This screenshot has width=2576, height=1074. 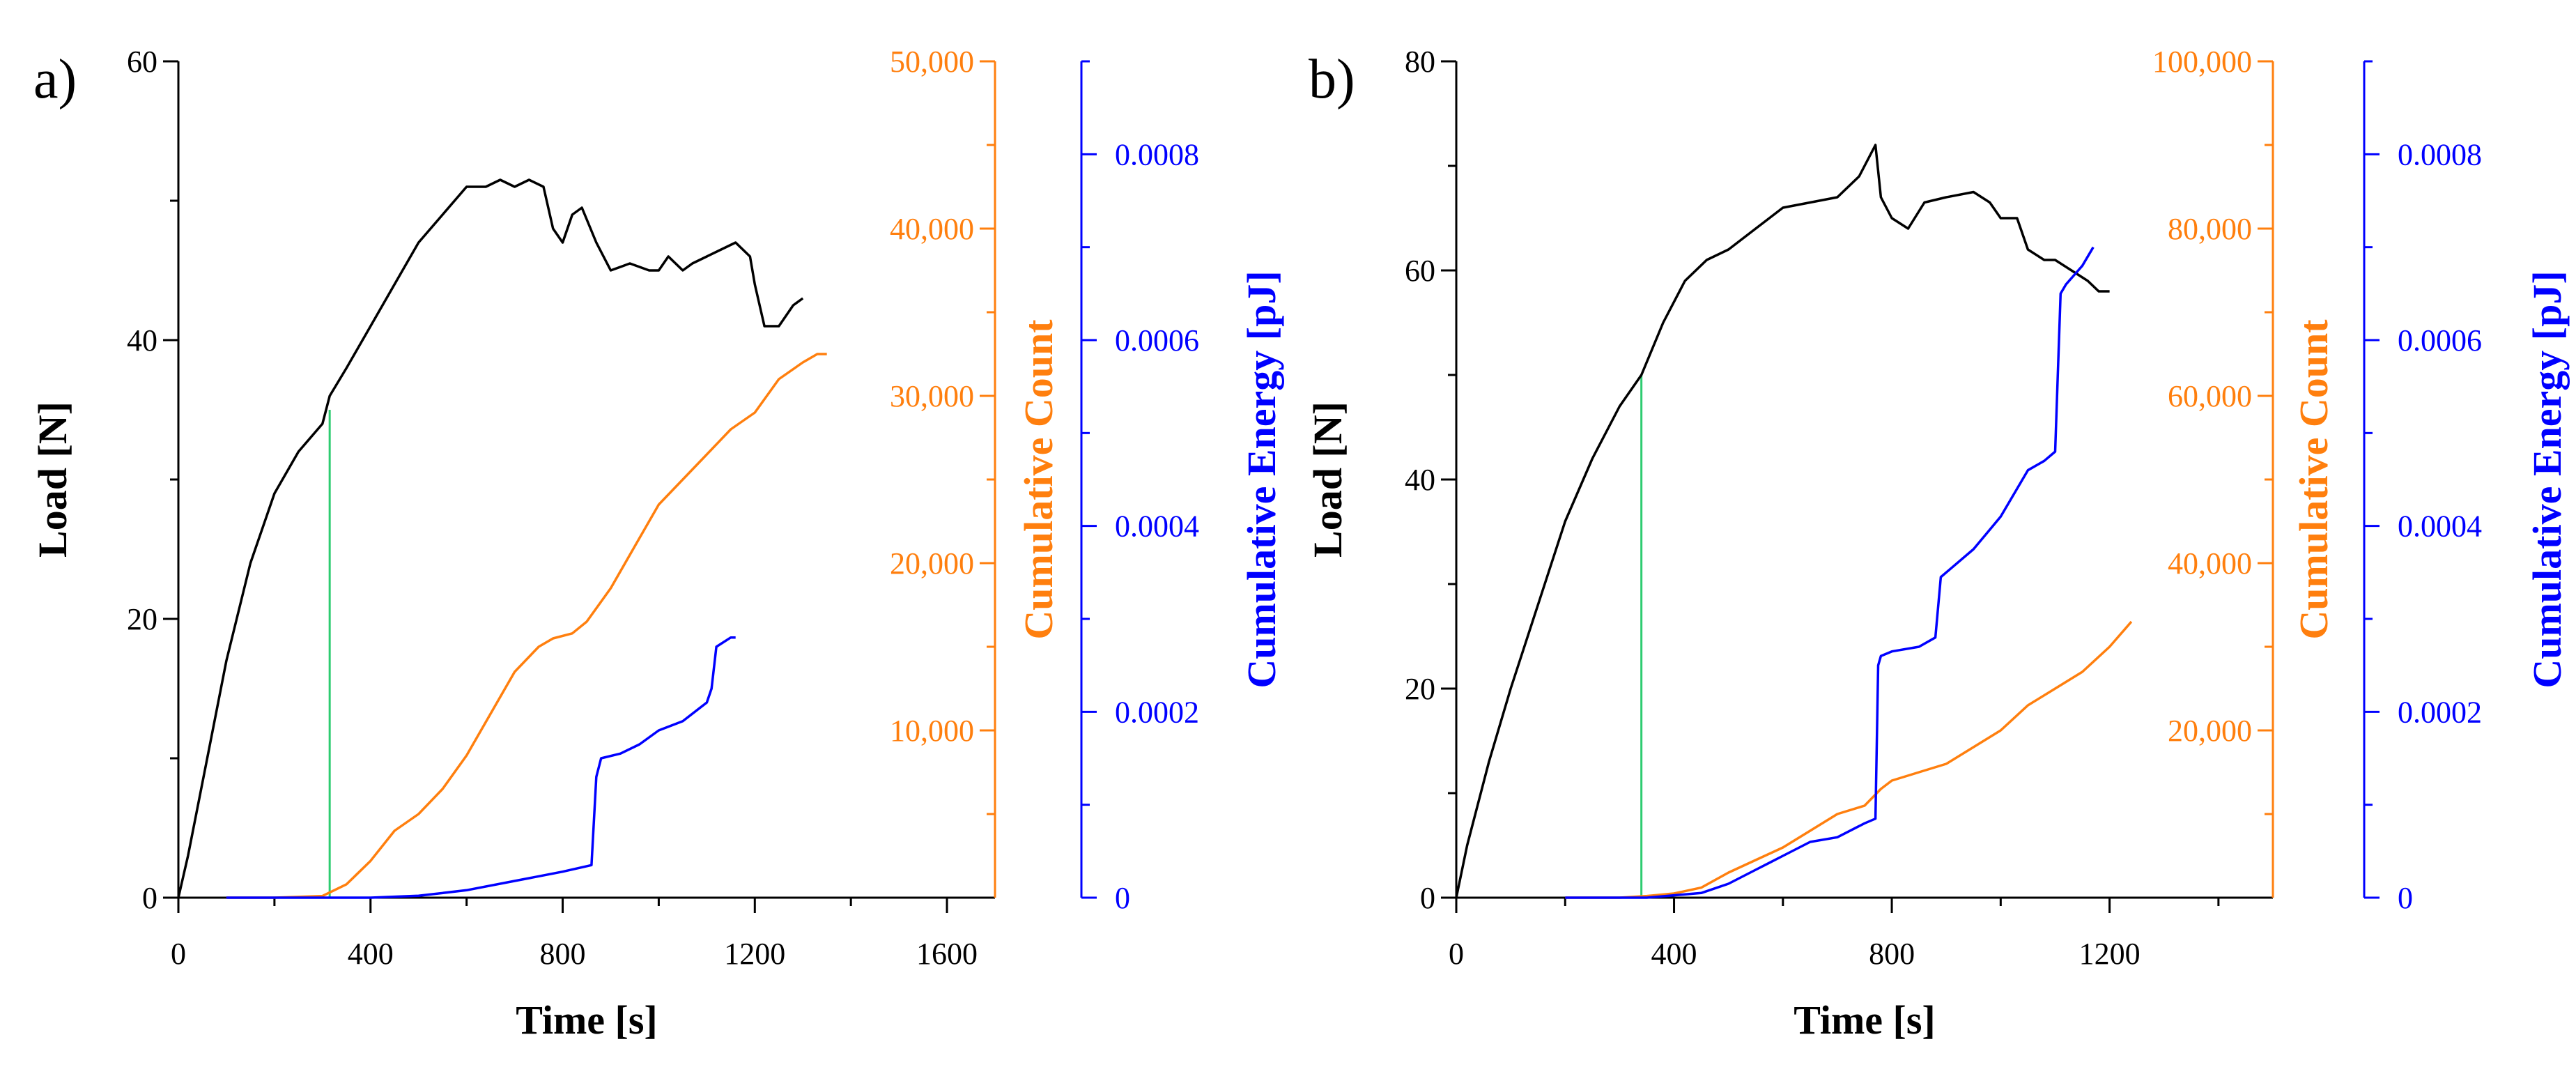 What do you see at coordinates (932, 731) in the screenshot?
I see `count-tick-label: 10,000` at bounding box center [932, 731].